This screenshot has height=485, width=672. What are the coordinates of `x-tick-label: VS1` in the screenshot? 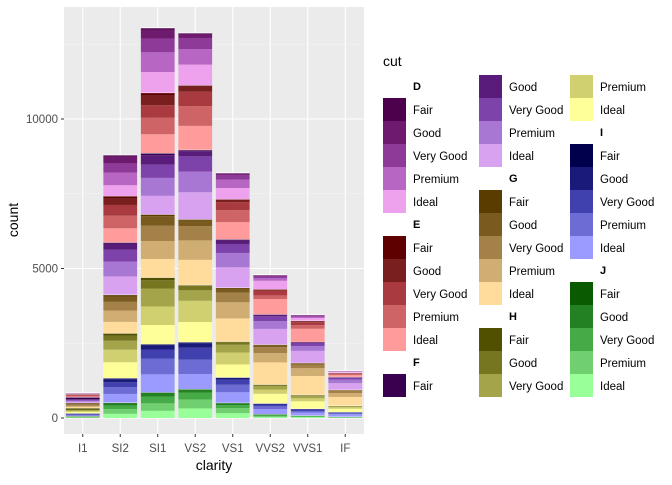 It's located at (233, 449).